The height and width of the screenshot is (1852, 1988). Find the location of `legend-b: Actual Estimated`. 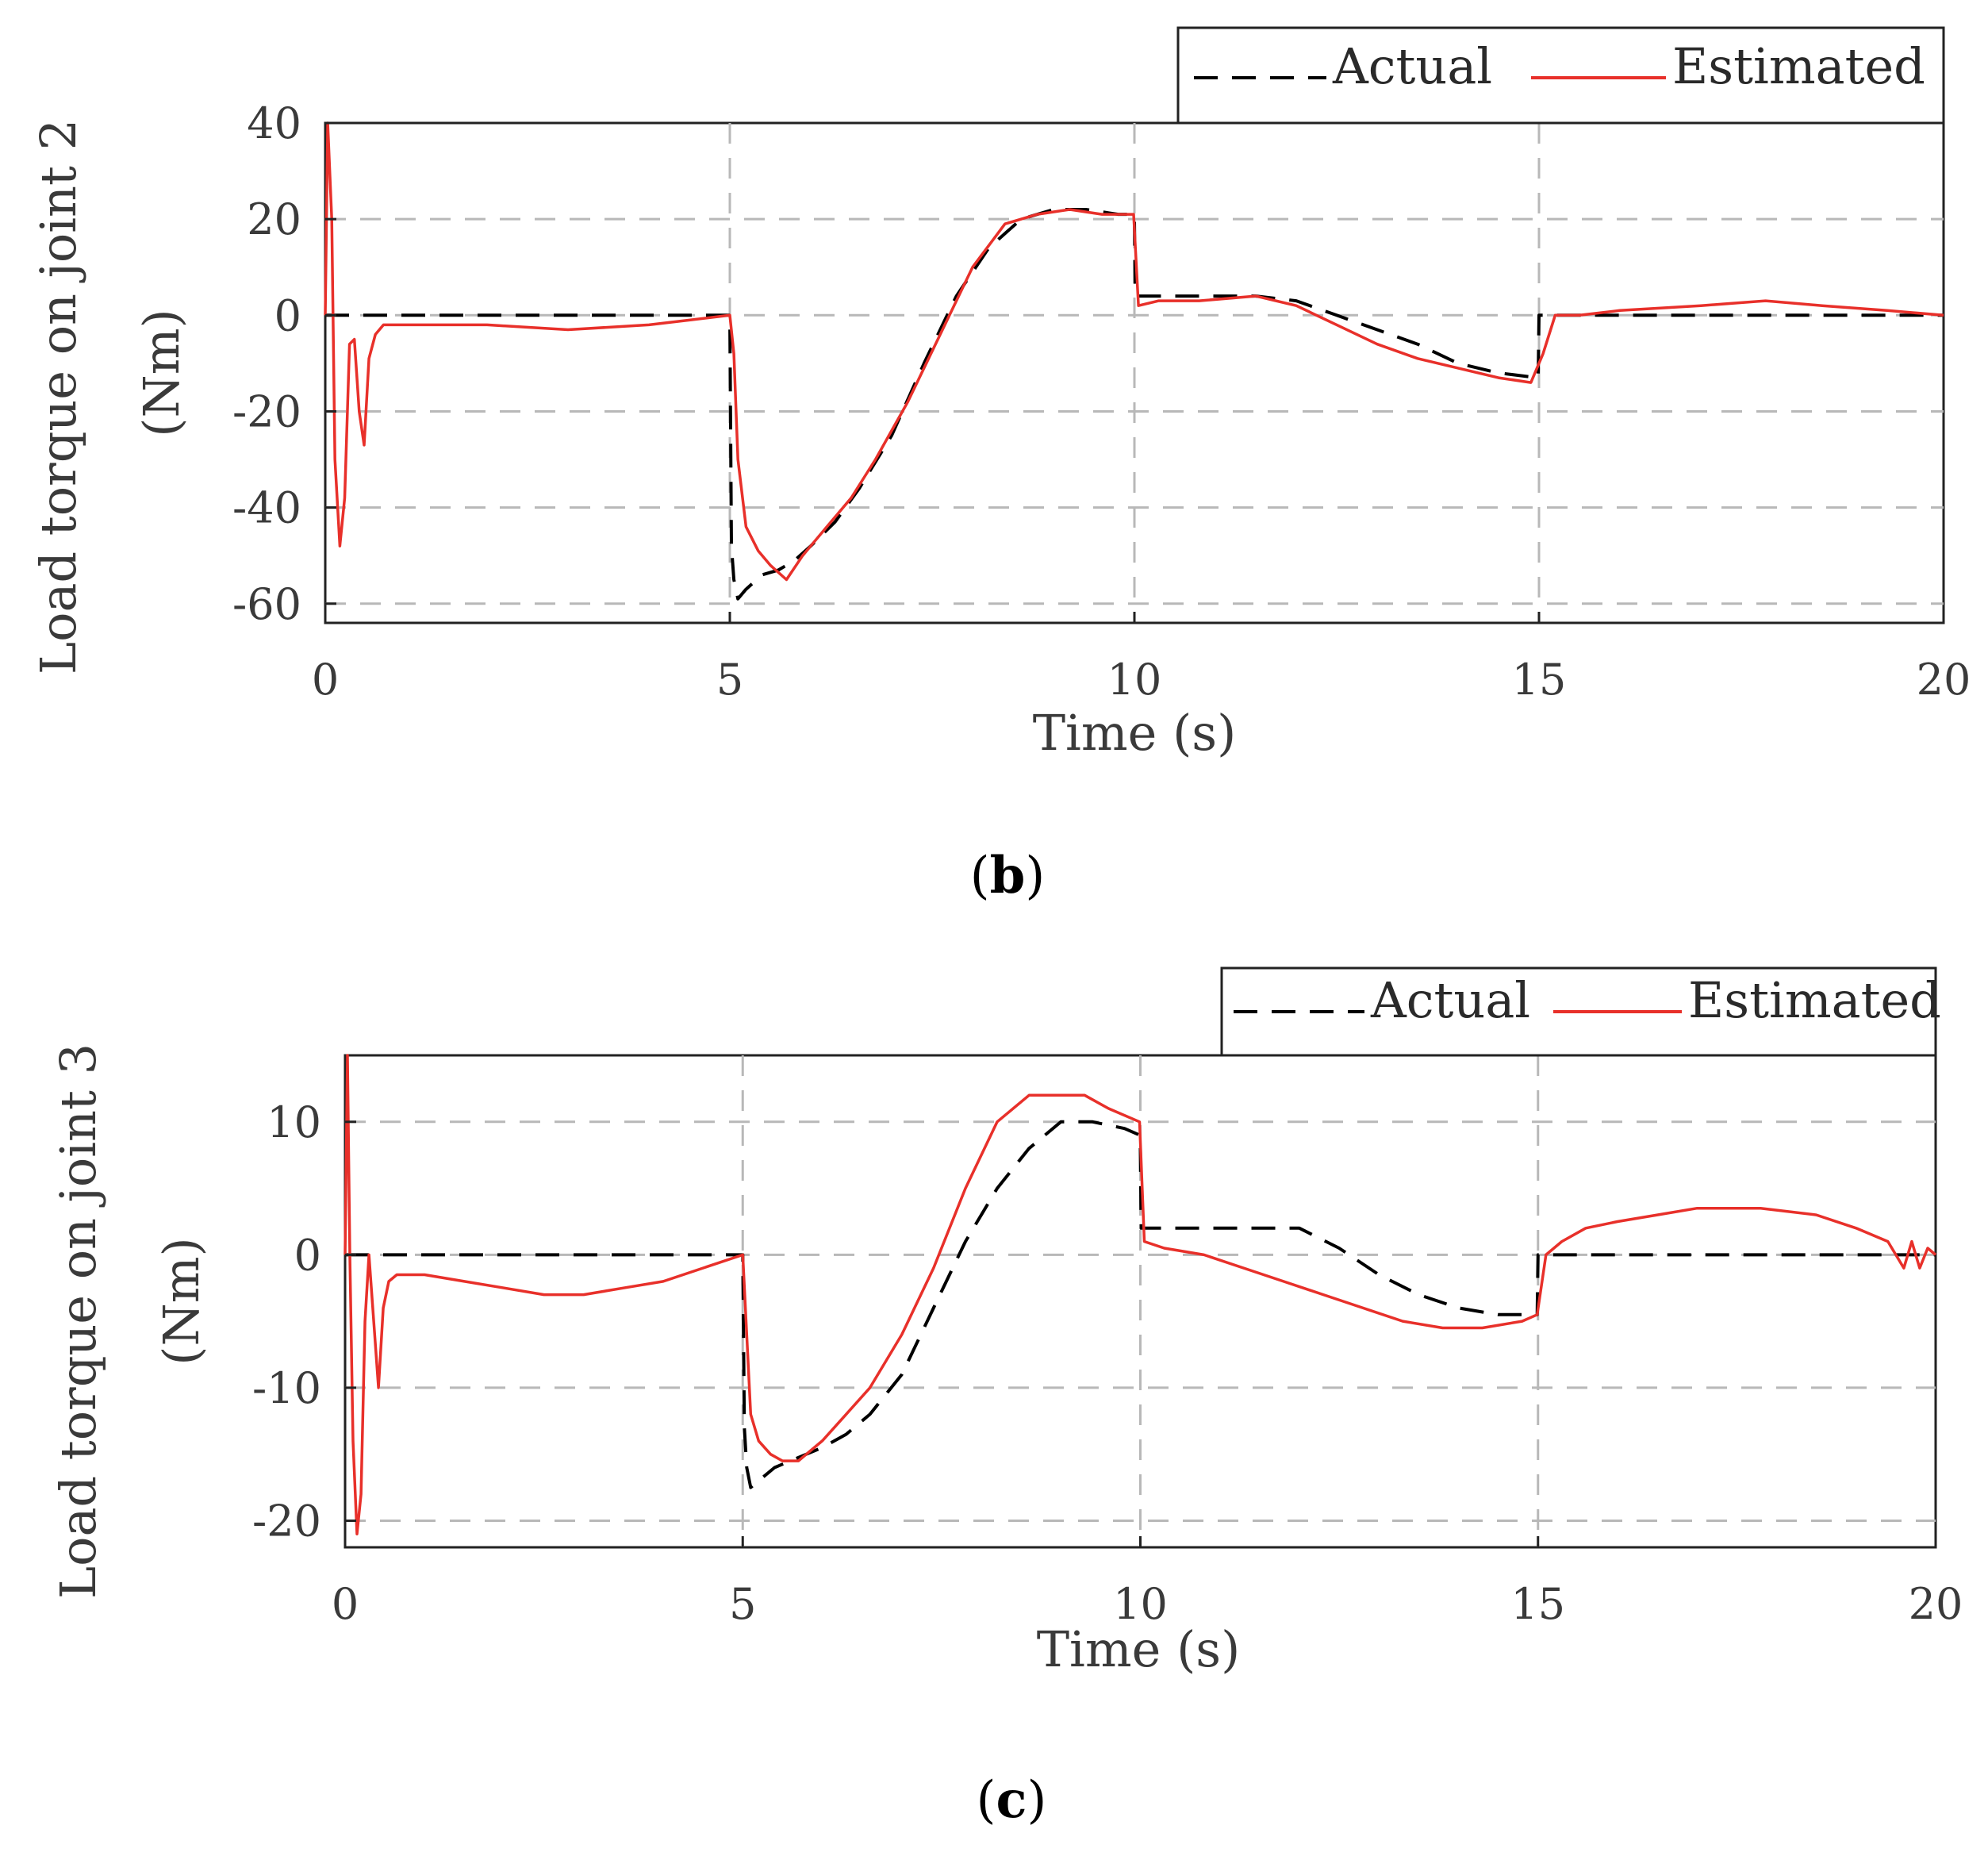

legend-b: Actual Estimated is located at coordinates (1561, 75).